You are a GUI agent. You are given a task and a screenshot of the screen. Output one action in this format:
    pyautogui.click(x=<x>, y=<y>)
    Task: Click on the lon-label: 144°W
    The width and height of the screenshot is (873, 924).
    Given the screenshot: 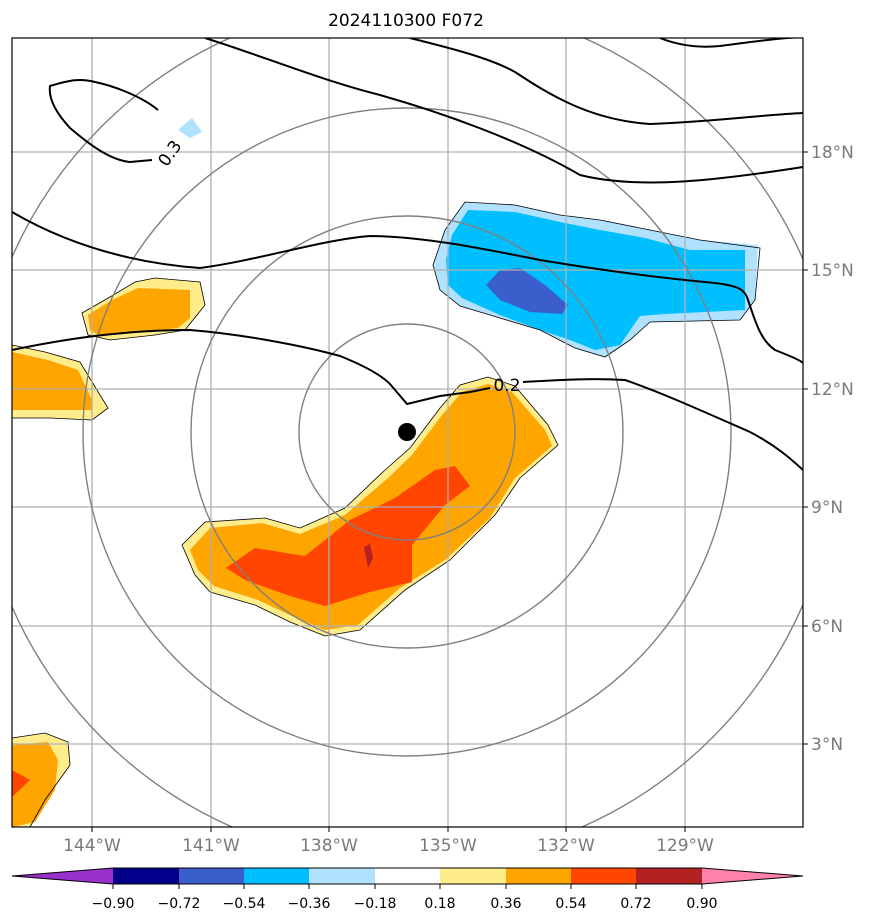 What is the action you would take?
    pyautogui.click(x=92, y=846)
    